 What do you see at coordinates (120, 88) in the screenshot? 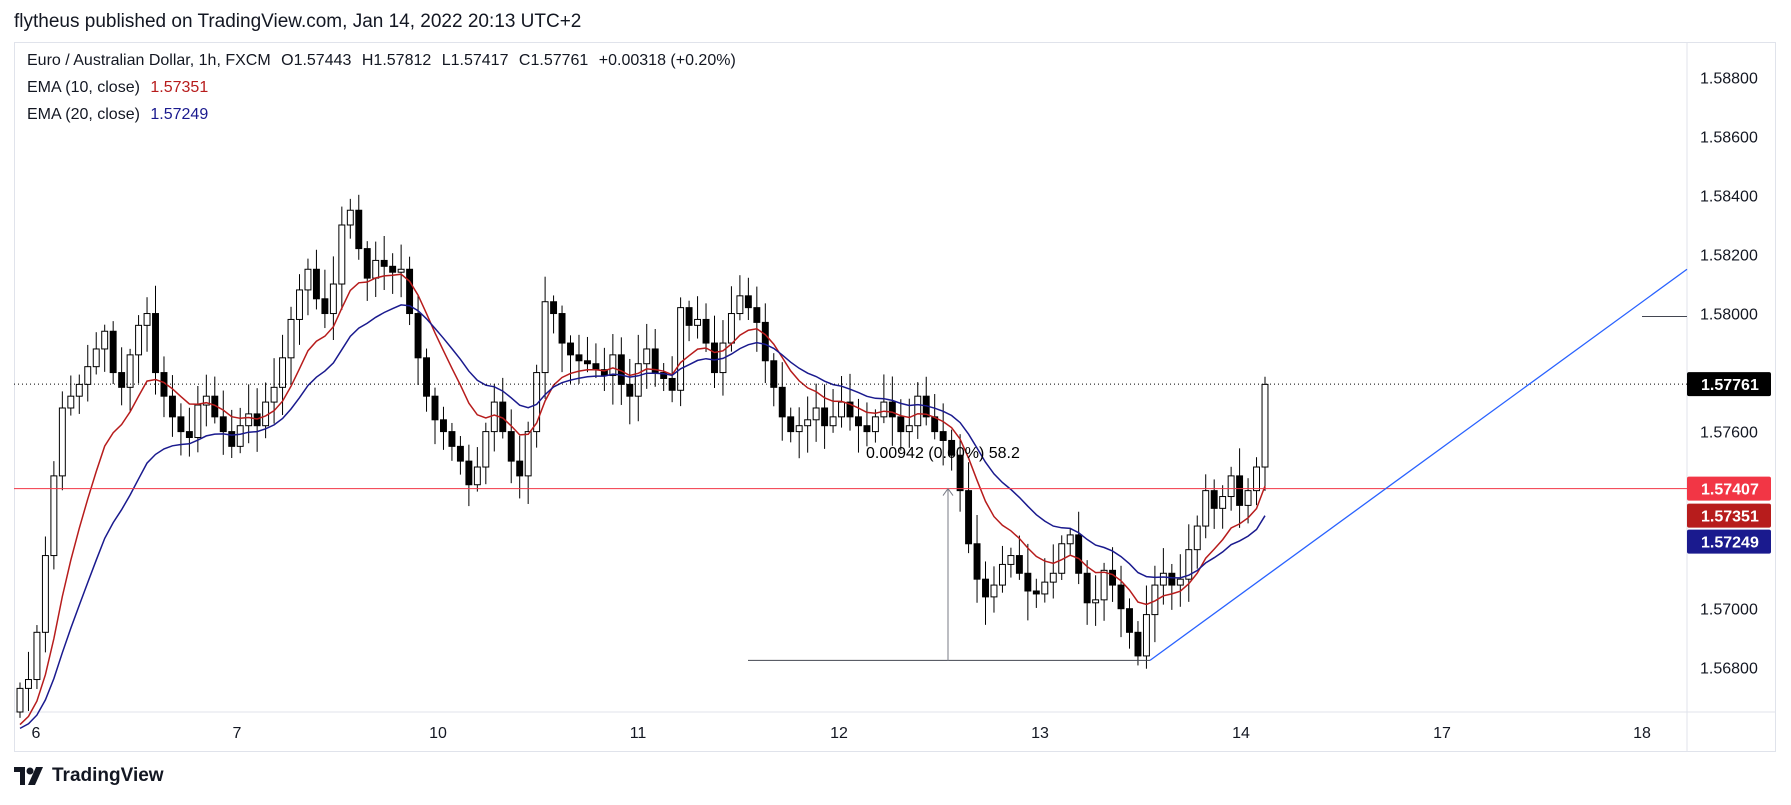
I see `ema10-legend: EMA (10, close) 1.57351` at bounding box center [120, 88].